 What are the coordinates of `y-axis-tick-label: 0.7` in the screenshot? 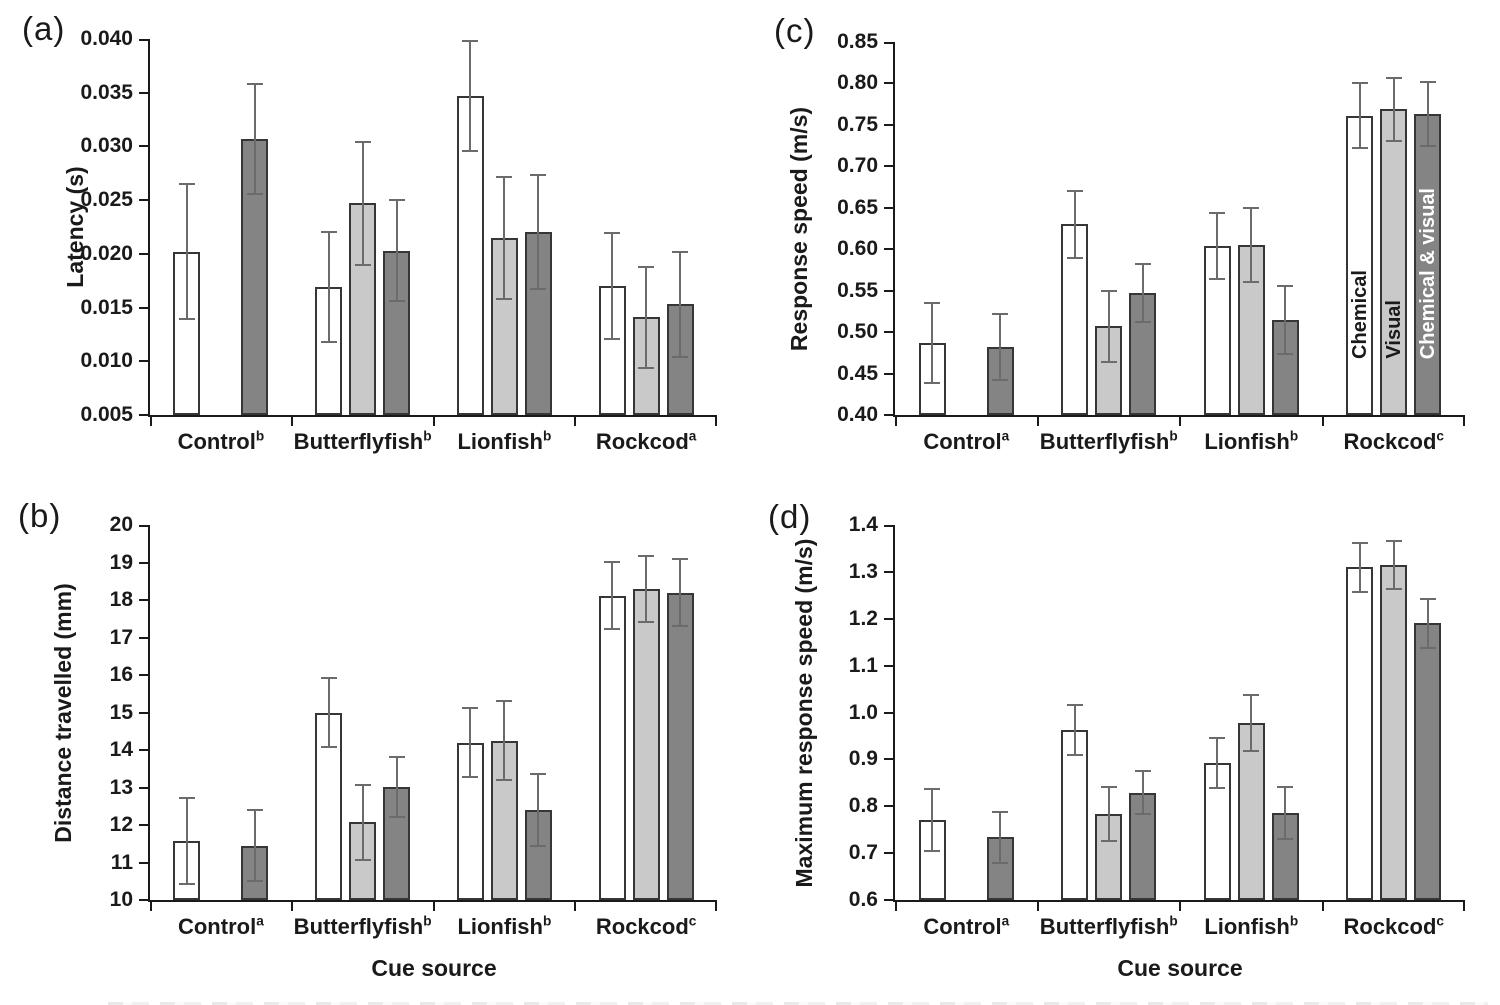 It's located at (863, 853).